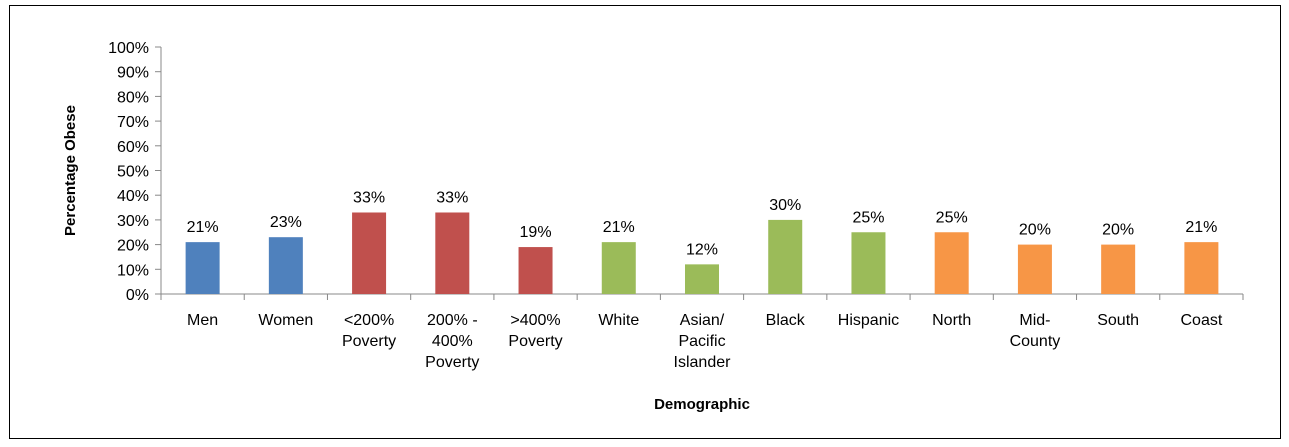 The height and width of the screenshot is (447, 1289). Describe the element at coordinates (133, 147) in the screenshot. I see `y-tick-label: 60%` at that location.